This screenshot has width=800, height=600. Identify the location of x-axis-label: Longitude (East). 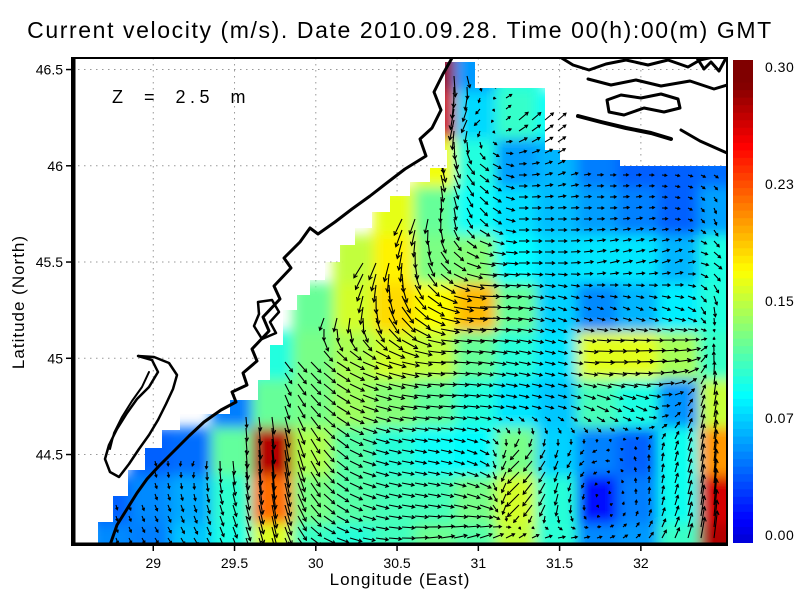
(400, 579).